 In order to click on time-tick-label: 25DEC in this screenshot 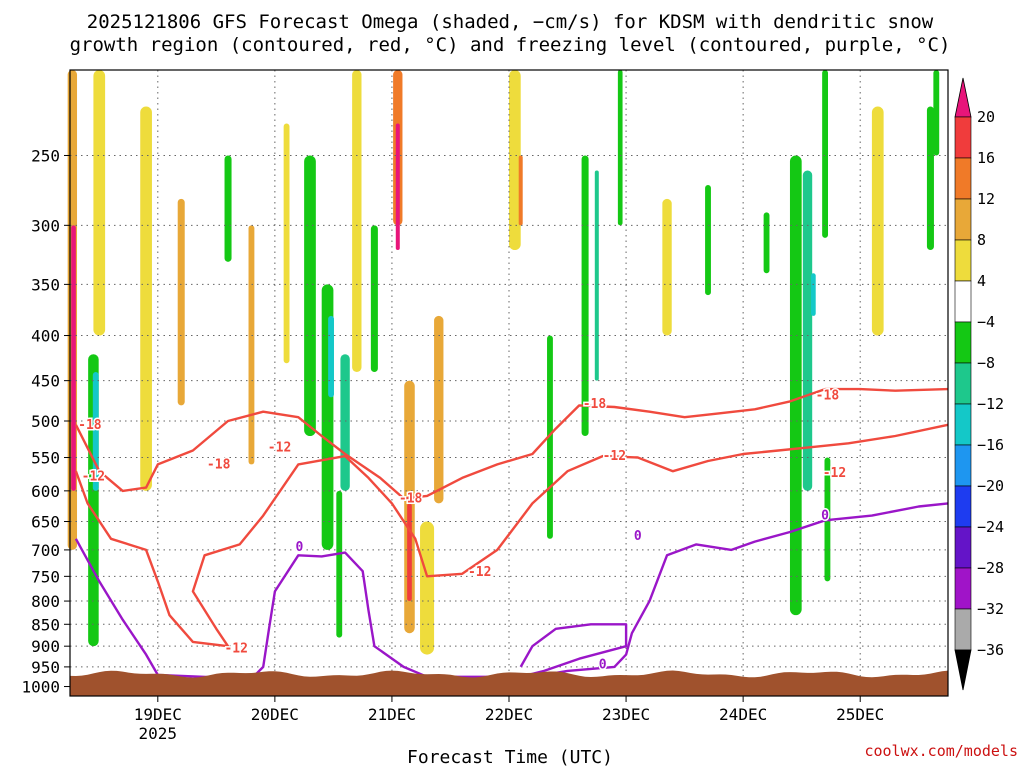, I will do `click(860, 714)`.